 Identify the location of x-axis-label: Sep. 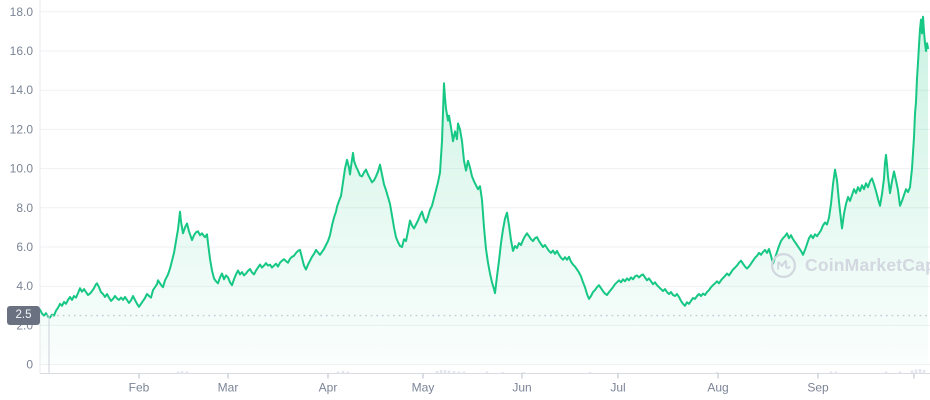
(818, 388).